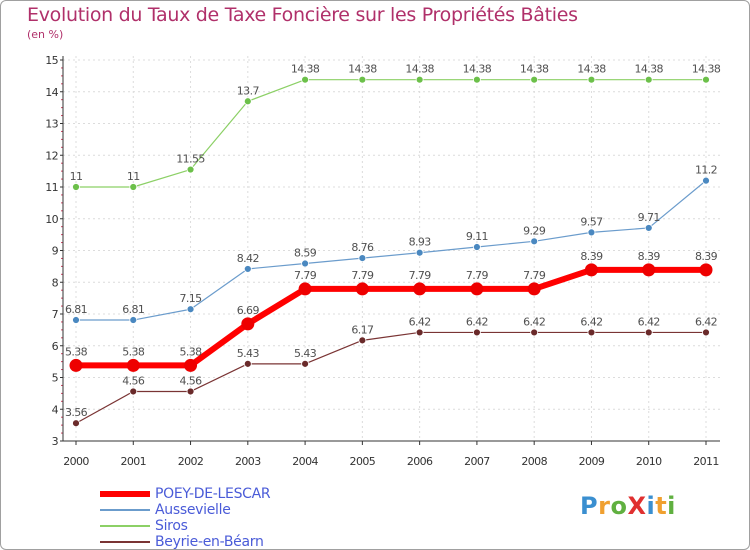  Describe the element at coordinates (362, 329) in the screenshot. I see `data-label-beyrie-en-b-arn: 6.17` at that location.